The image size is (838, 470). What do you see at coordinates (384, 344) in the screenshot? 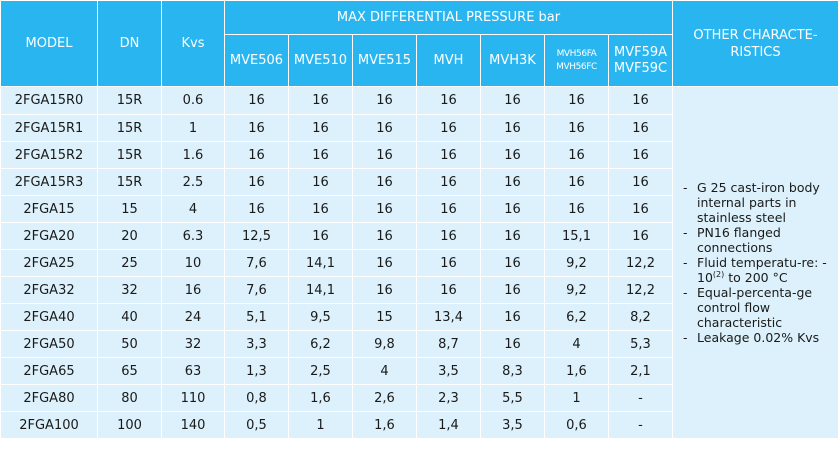
I see `pressure-cell: 9,8` at bounding box center [384, 344].